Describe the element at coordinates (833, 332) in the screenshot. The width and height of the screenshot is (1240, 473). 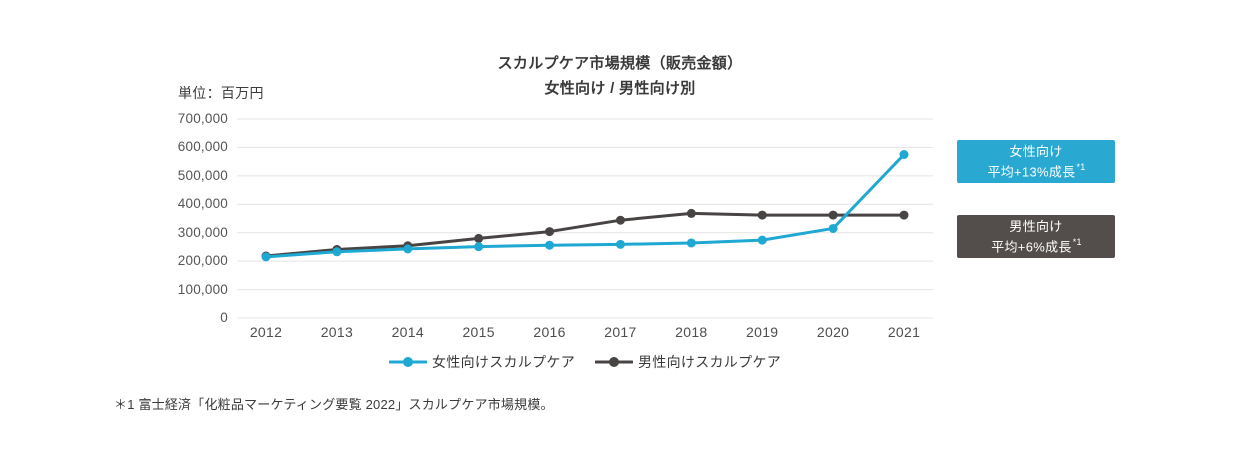
I see `x-tick-label: 2020` at that location.